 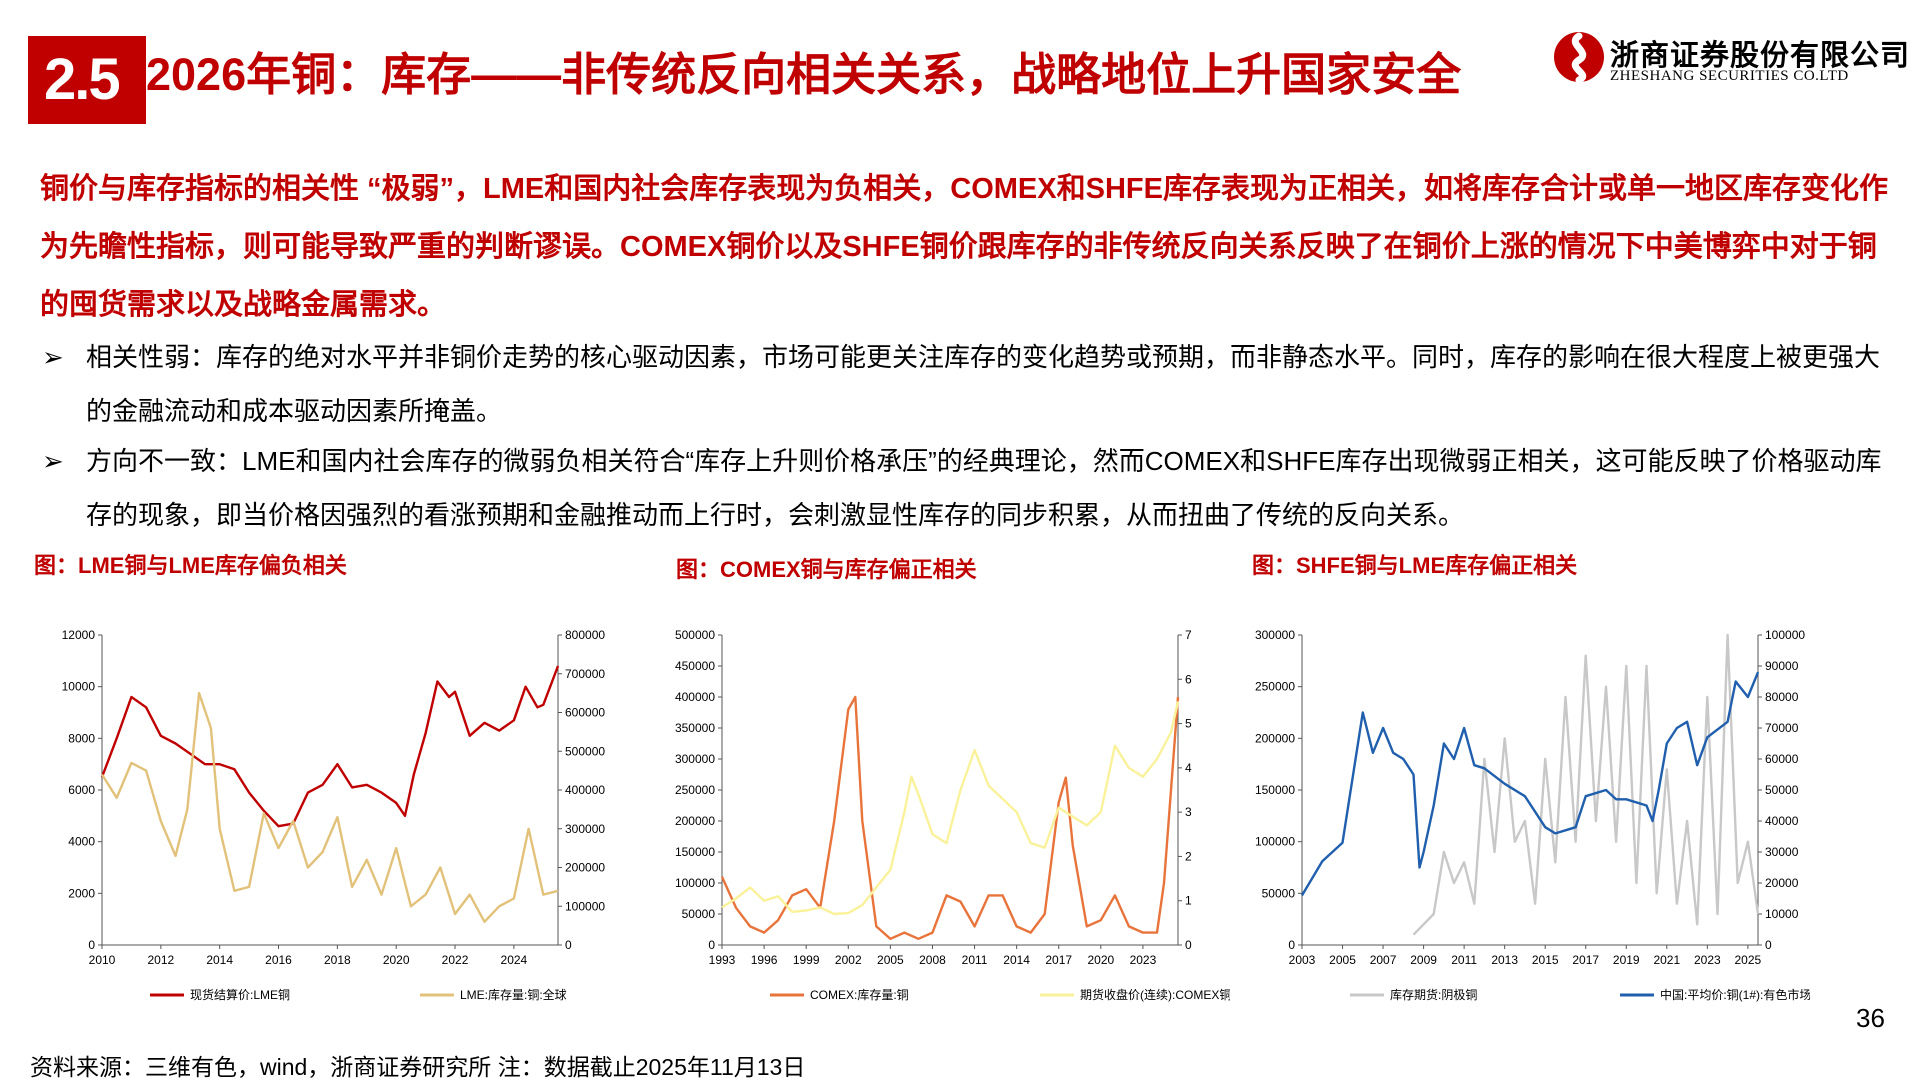 I want to click on y-left-tick-label: 350000, so click(x=695, y=728).